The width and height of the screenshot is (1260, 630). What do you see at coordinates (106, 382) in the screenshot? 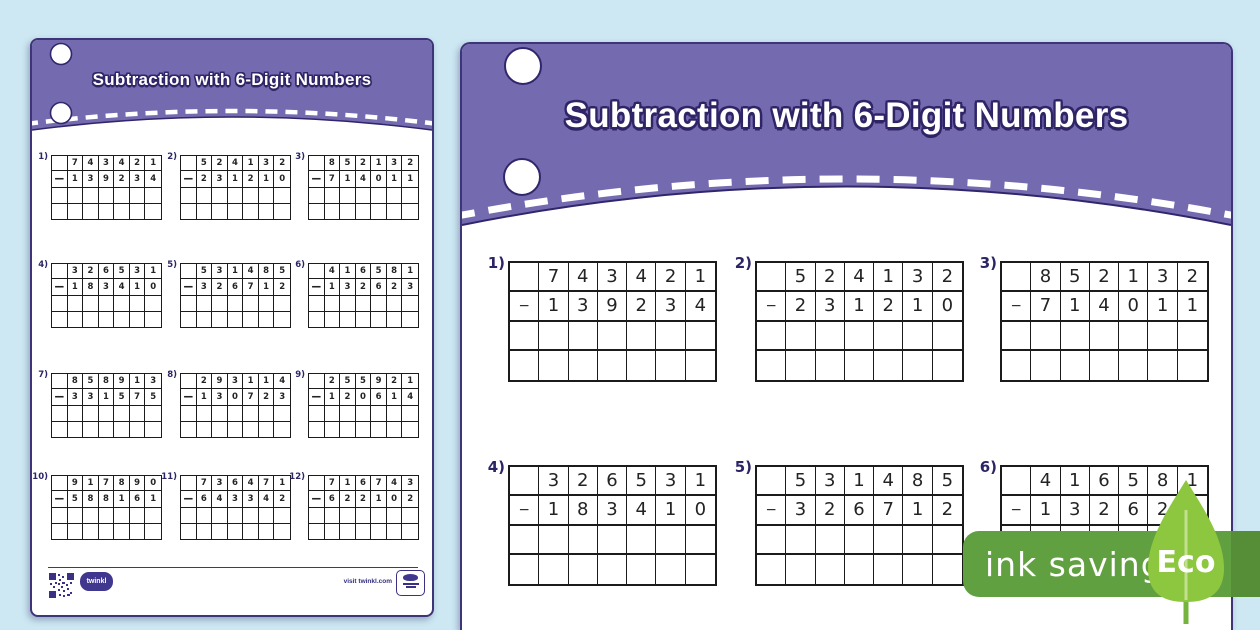
I see `minuend-digit-cell: 8` at bounding box center [106, 382].